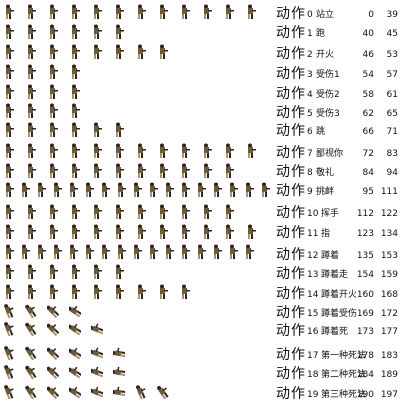  I want to click on action-row-2: 动作 2 开火 46 53, so click(338, 54).